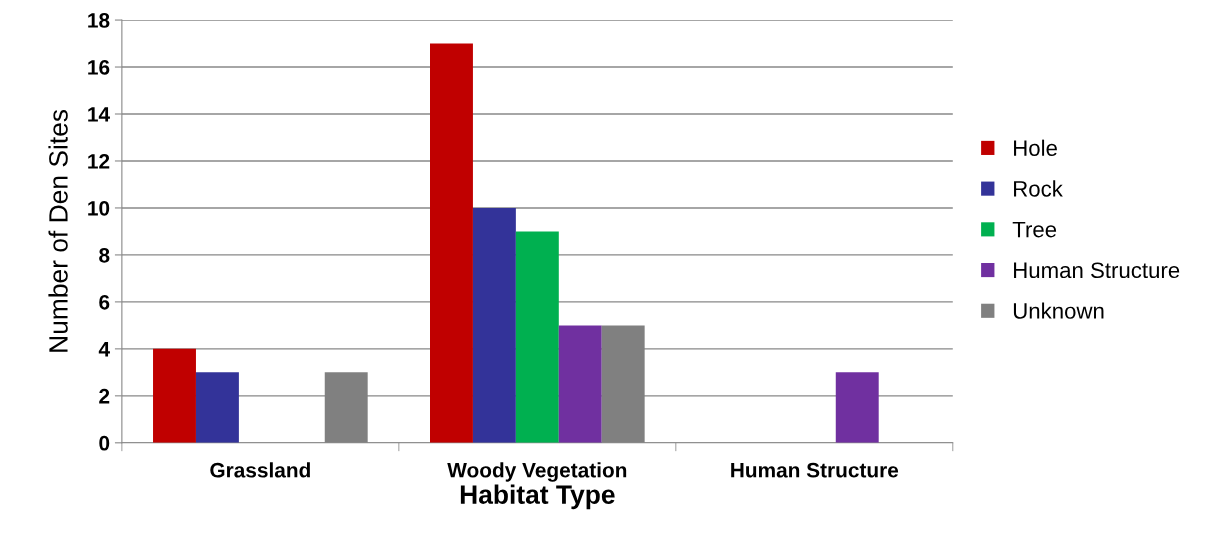 The image size is (1231, 542). I want to click on y-tick-label: 18, so click(99, 20).